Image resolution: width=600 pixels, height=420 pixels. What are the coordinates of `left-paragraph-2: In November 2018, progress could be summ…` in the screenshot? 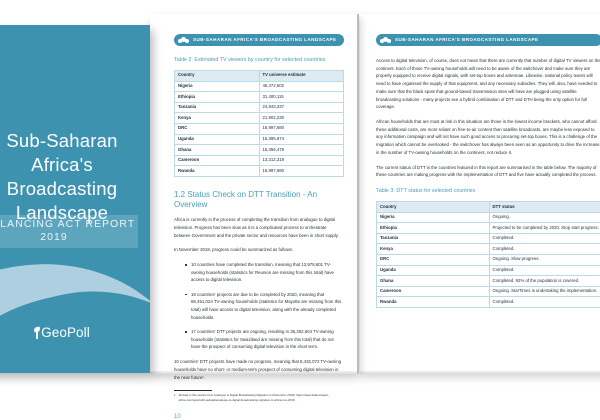 It's located at (259, 250).